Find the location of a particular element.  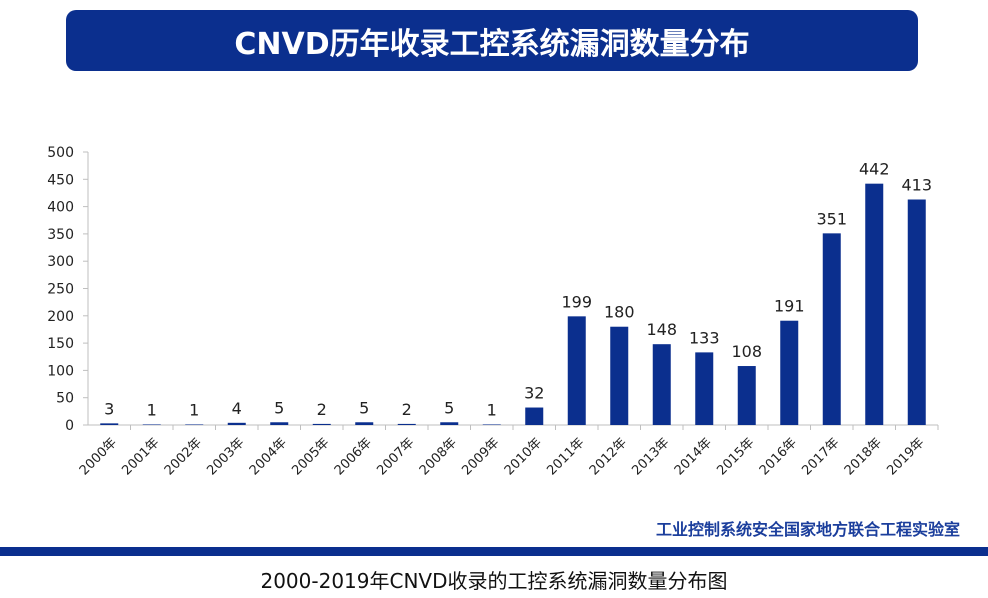

y-tick-label: 450 is located at coordinates (60, 180).